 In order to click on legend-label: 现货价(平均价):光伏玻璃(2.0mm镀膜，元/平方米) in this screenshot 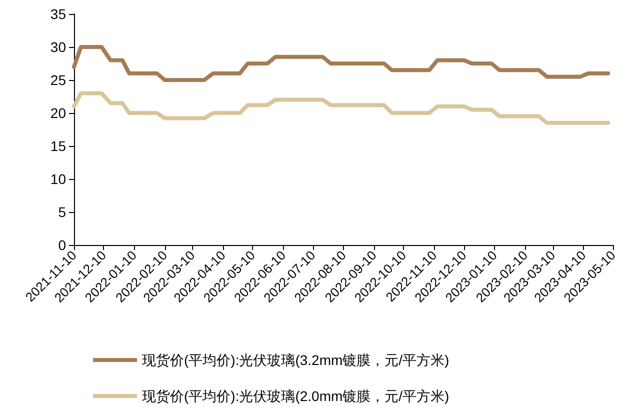, I will do `click(296, 396)`.